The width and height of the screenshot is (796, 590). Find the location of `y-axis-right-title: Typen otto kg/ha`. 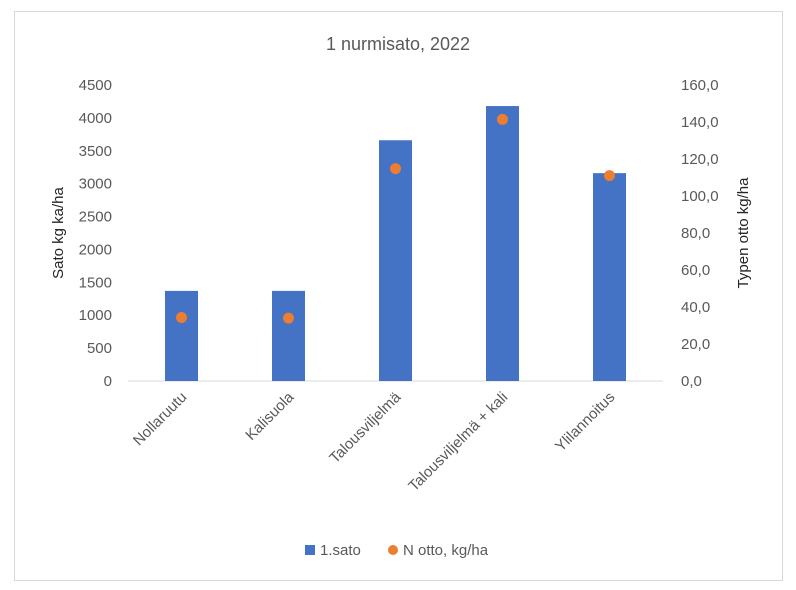

y-axis-right-title: Typen otto kg/ha is located at coordinates (743, 233).